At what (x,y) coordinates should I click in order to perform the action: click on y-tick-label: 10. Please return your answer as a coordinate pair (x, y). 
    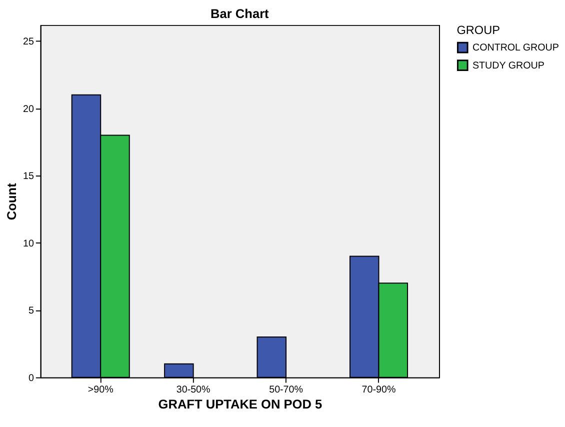
    Looking at the image, I should click on (28, 244).